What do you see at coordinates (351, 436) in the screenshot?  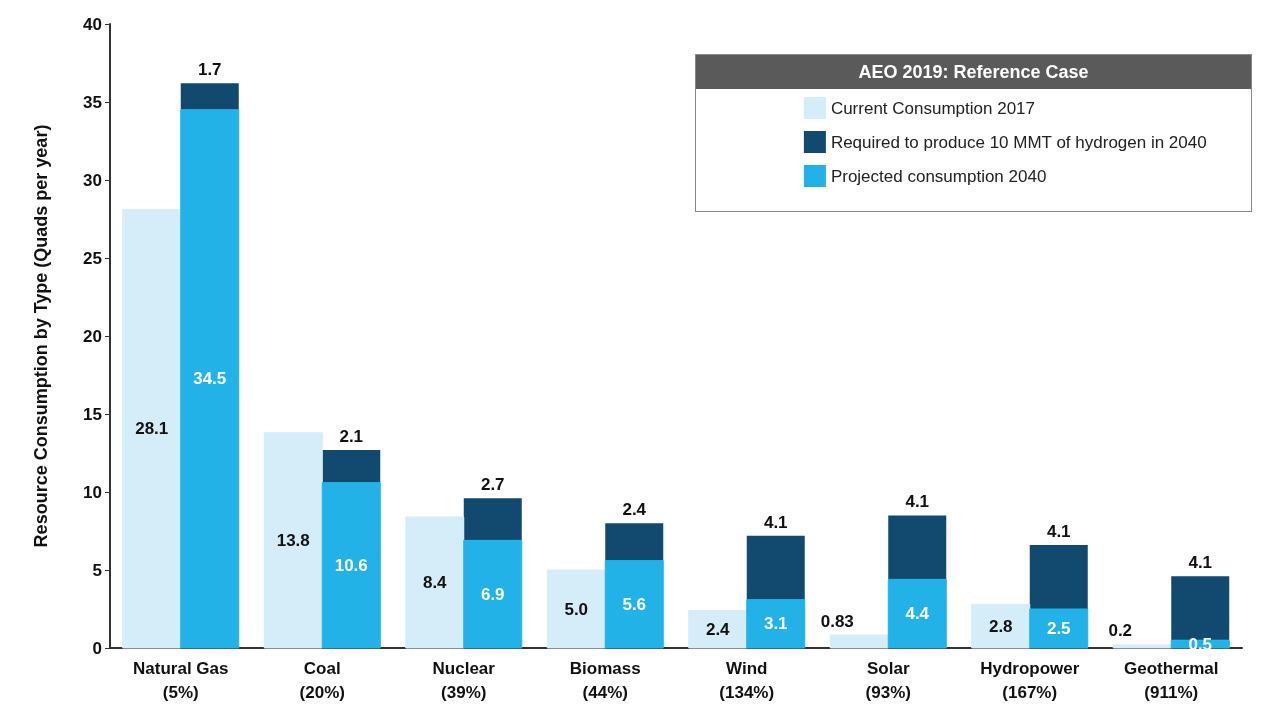 I see `data-label: 2.1` at bounding box center [351, 436].